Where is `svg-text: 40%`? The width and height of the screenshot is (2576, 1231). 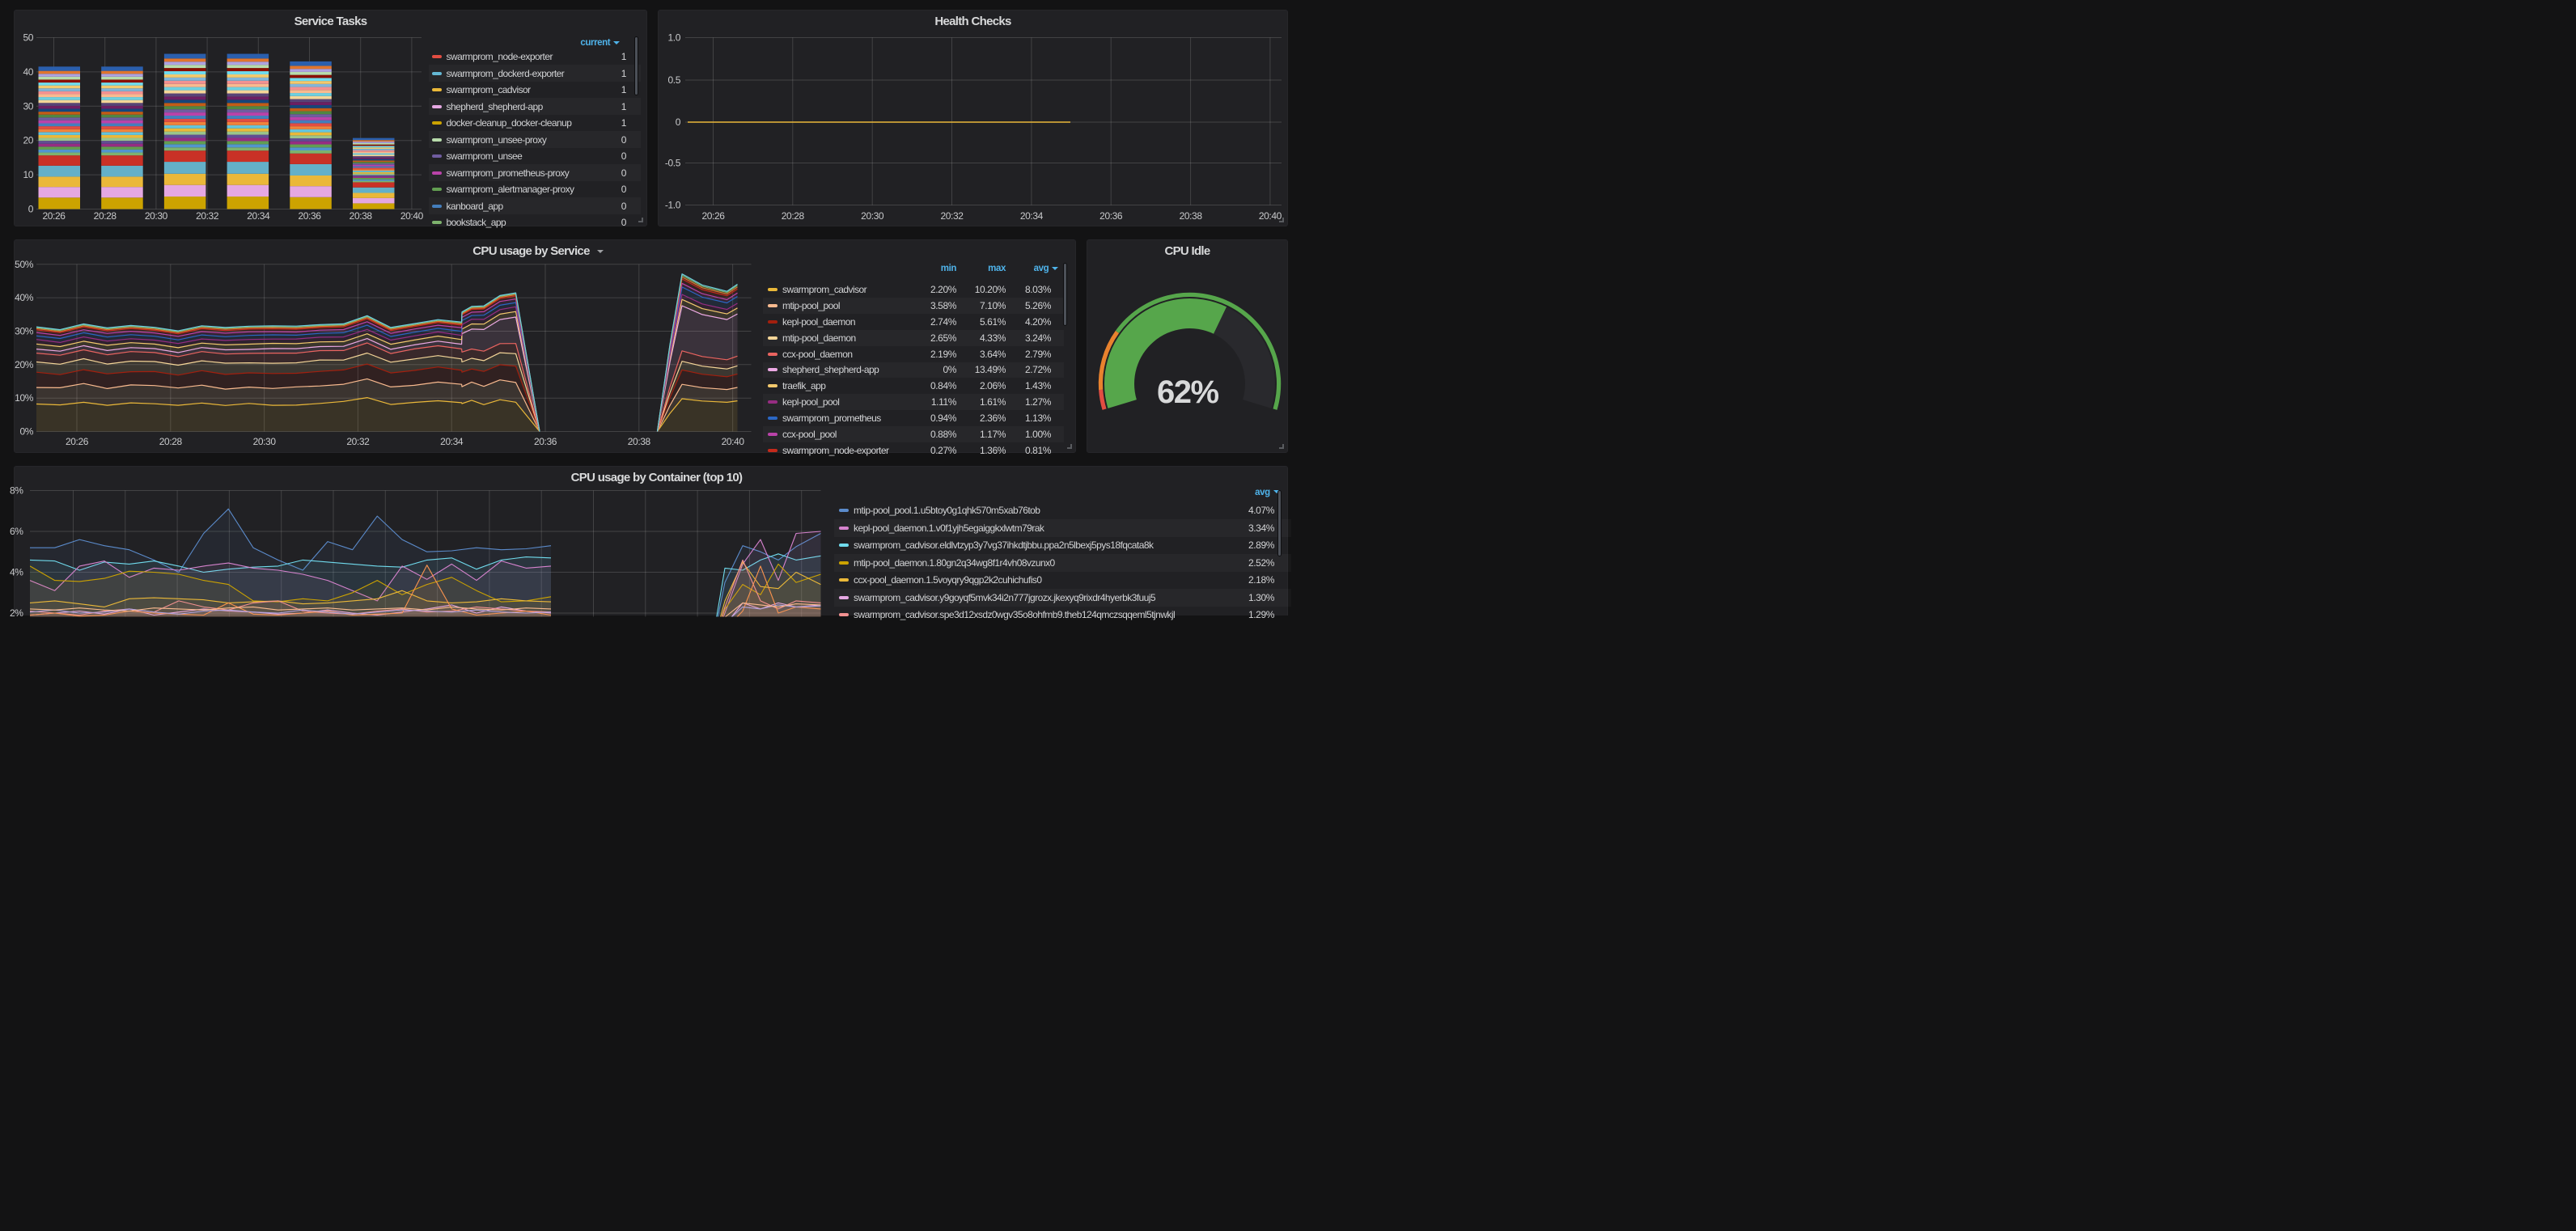 svg-text: 40% is located at coordinates (24, 297).